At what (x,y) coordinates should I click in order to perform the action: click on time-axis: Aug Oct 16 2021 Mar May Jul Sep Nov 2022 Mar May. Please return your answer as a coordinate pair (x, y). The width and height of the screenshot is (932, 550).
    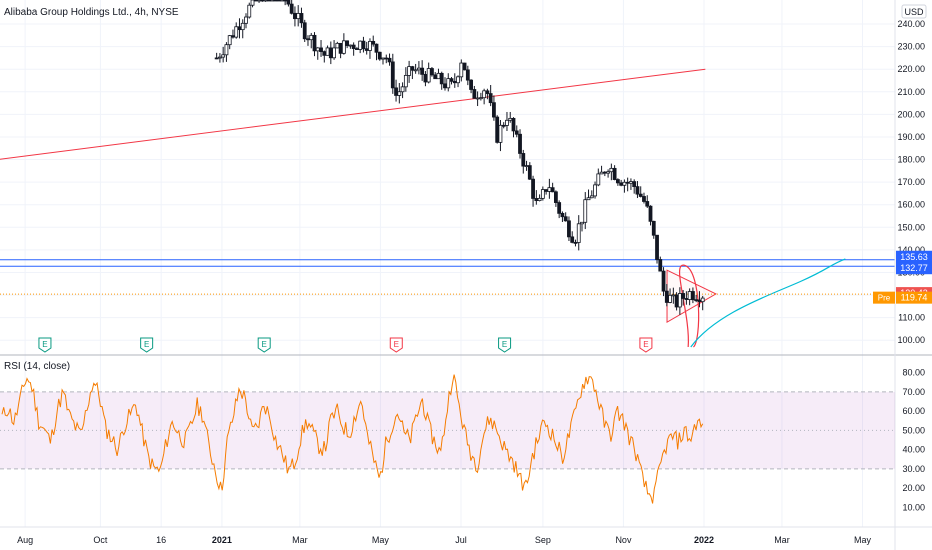
    Looking at the image, I should click on (444, 540).